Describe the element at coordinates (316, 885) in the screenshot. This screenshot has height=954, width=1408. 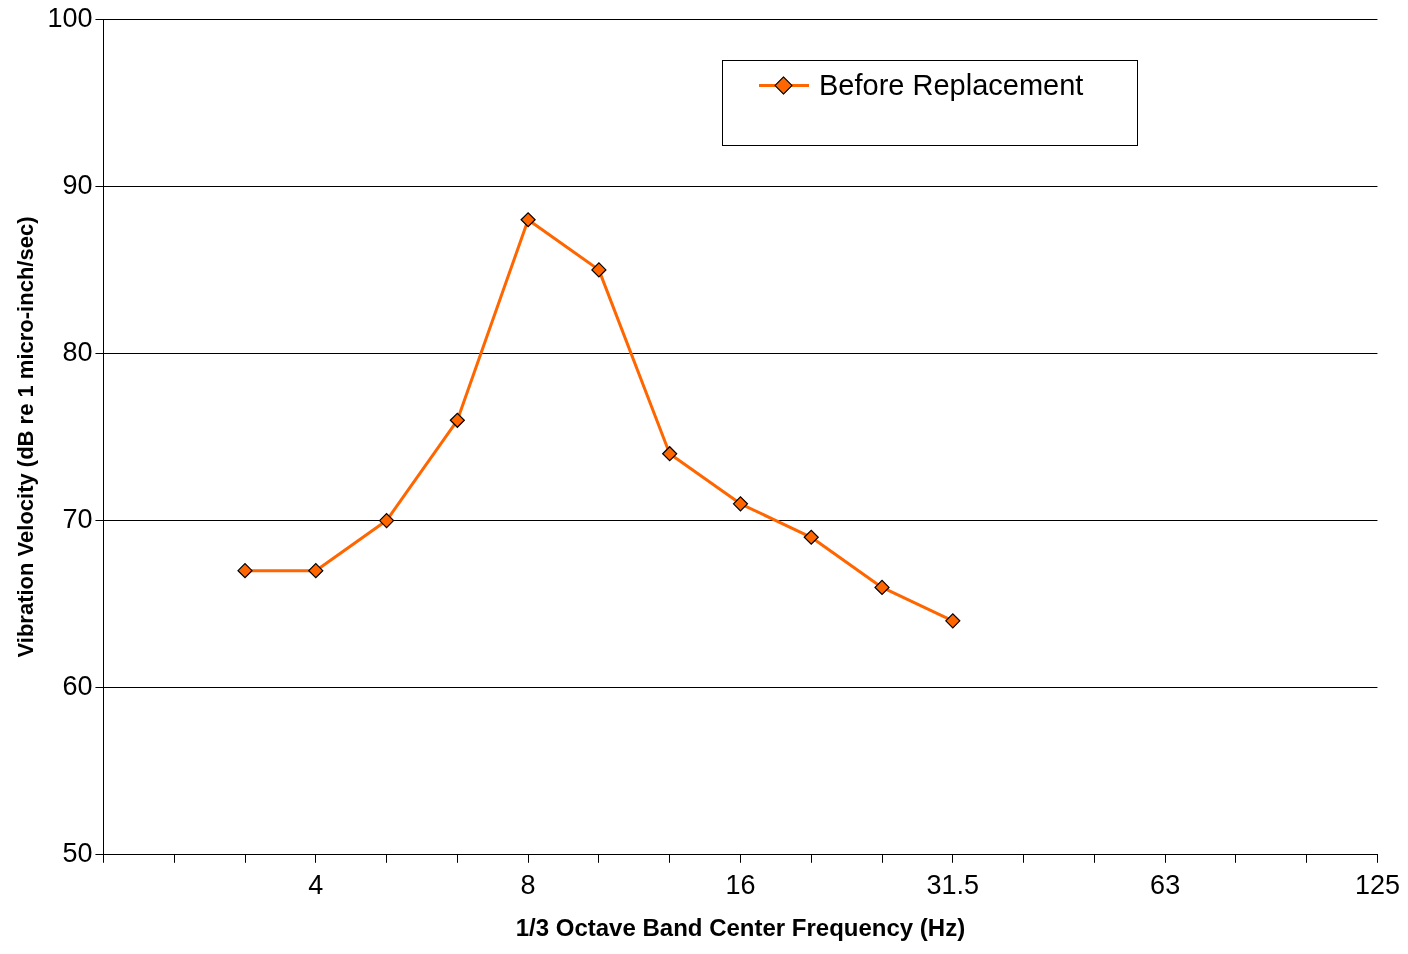
I see `x-tick-label: 4` at that location.